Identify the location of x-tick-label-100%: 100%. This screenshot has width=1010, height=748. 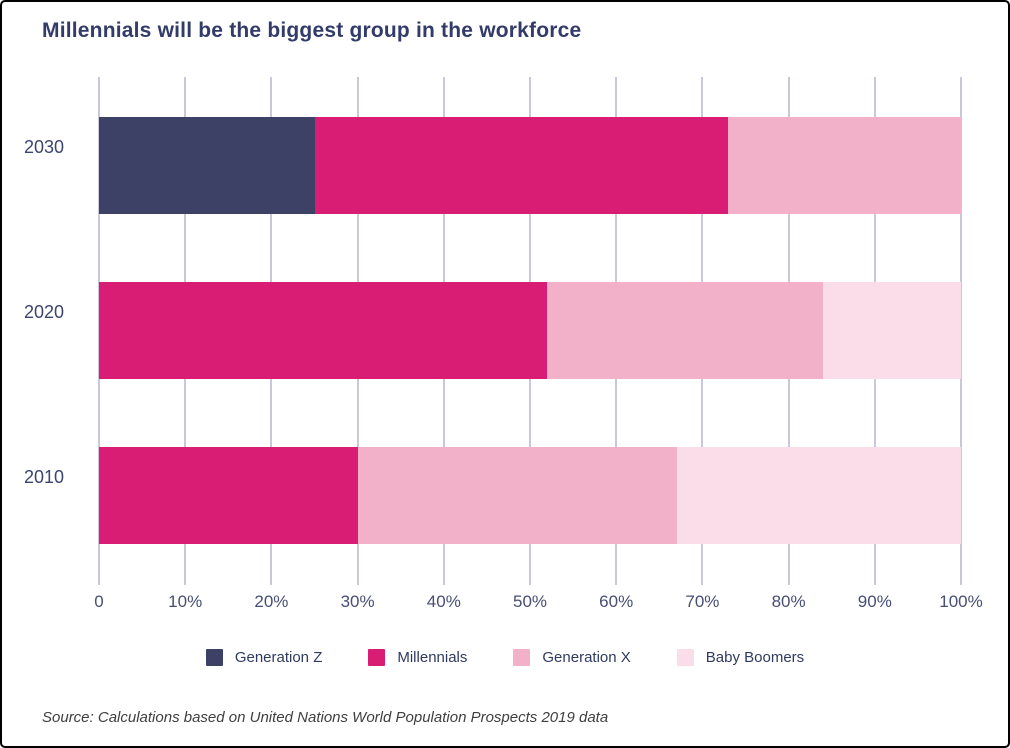
(961, 601).